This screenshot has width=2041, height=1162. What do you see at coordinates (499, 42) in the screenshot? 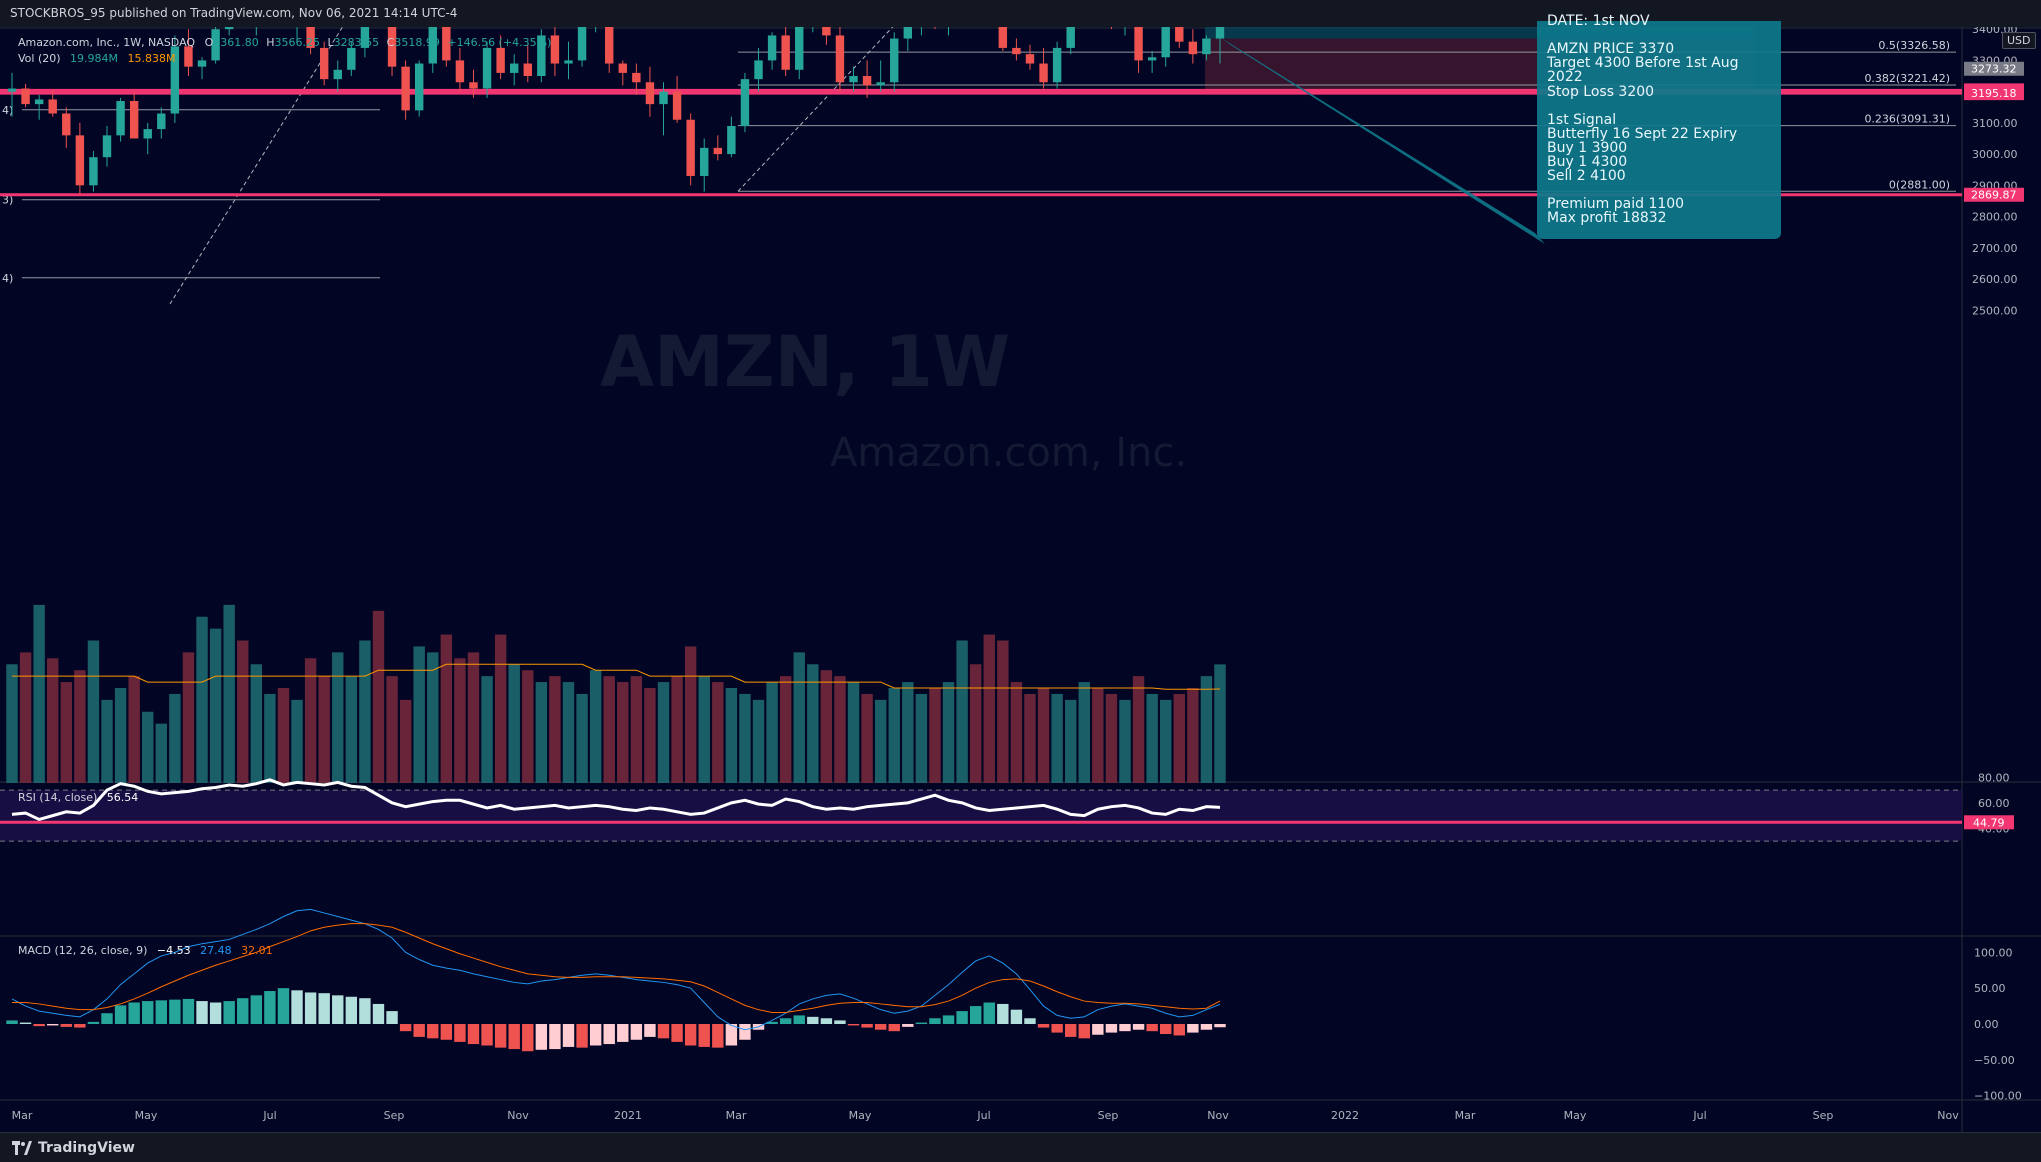
I see `change-value: +146.56 (+4.35%)` at bounding box center [499, 42].